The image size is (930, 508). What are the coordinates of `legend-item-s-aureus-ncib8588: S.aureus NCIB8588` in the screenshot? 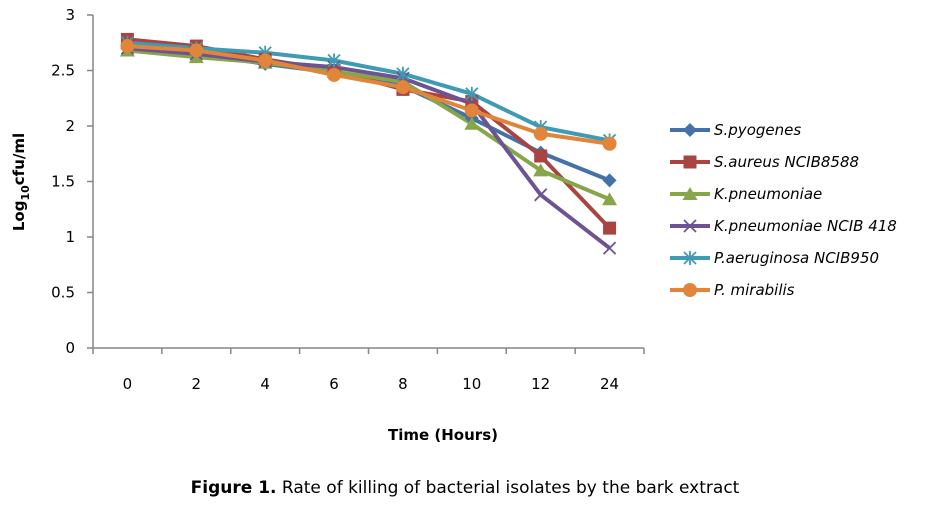 It's located at (764, 162).